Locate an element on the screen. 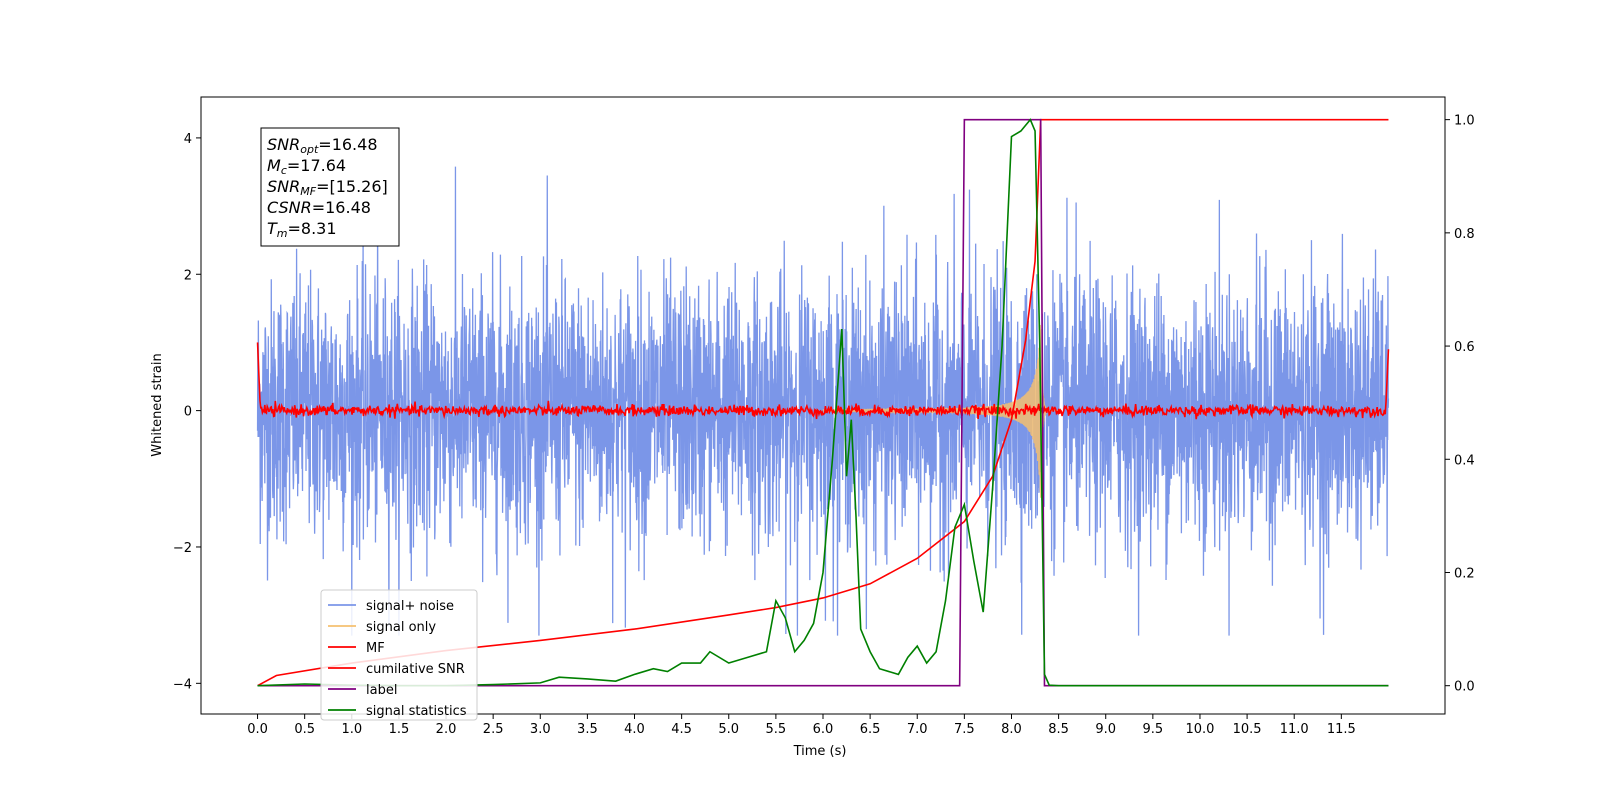 This screenshot has height=800, width=1600. x-tick-label: 2.0 is located at coordinates (446, 729).